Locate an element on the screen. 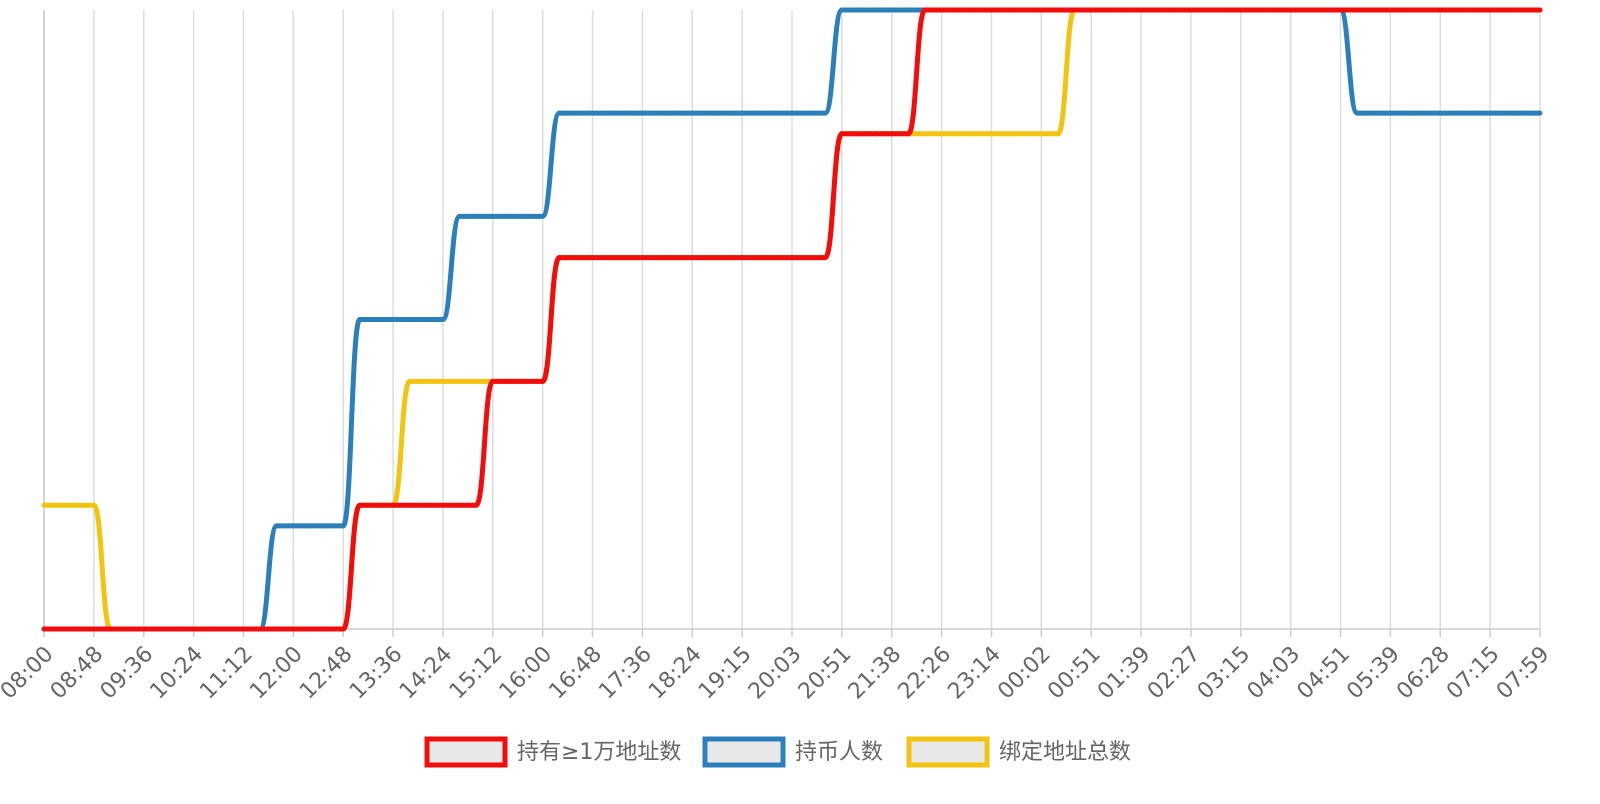 The image size is (1600, 804). legend-label: 持有≥1万地址数 is located at coordinates (599, 752).